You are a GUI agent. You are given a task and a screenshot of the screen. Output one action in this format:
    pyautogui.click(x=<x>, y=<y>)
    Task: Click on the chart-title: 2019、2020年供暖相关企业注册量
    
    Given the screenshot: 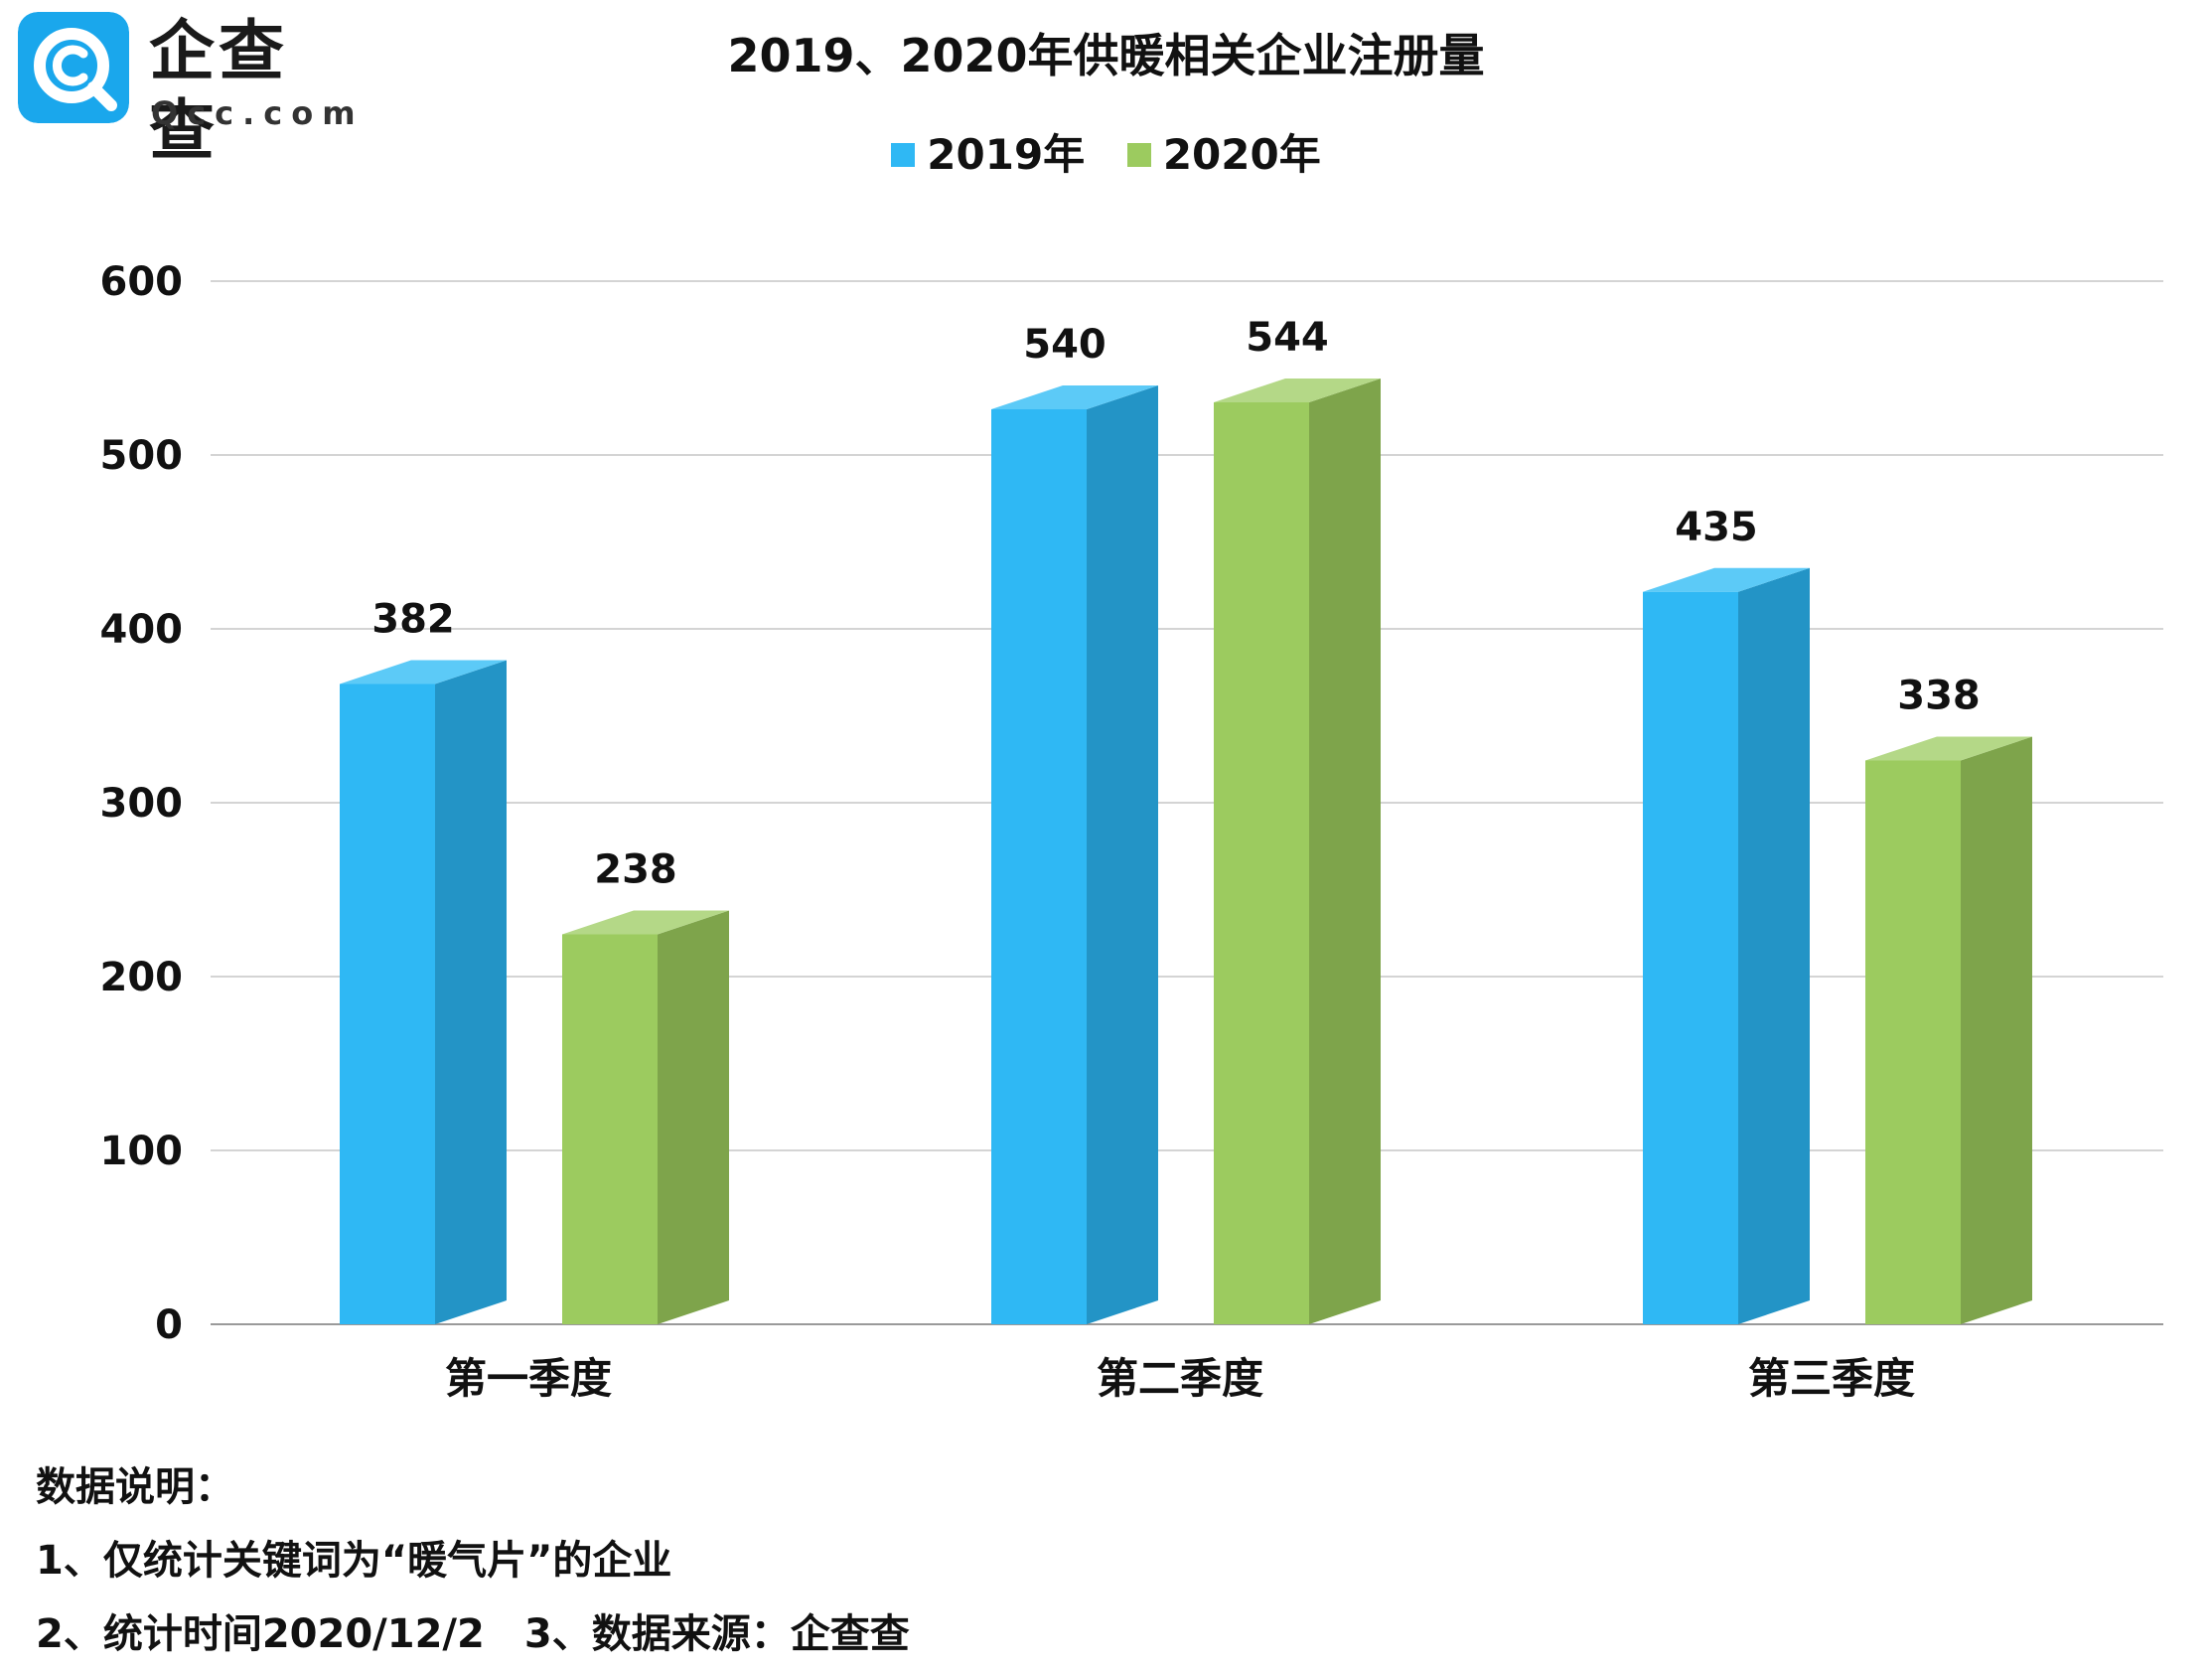 What is the action you would take?
    pyautogui.click(x=1106, y=56)
    